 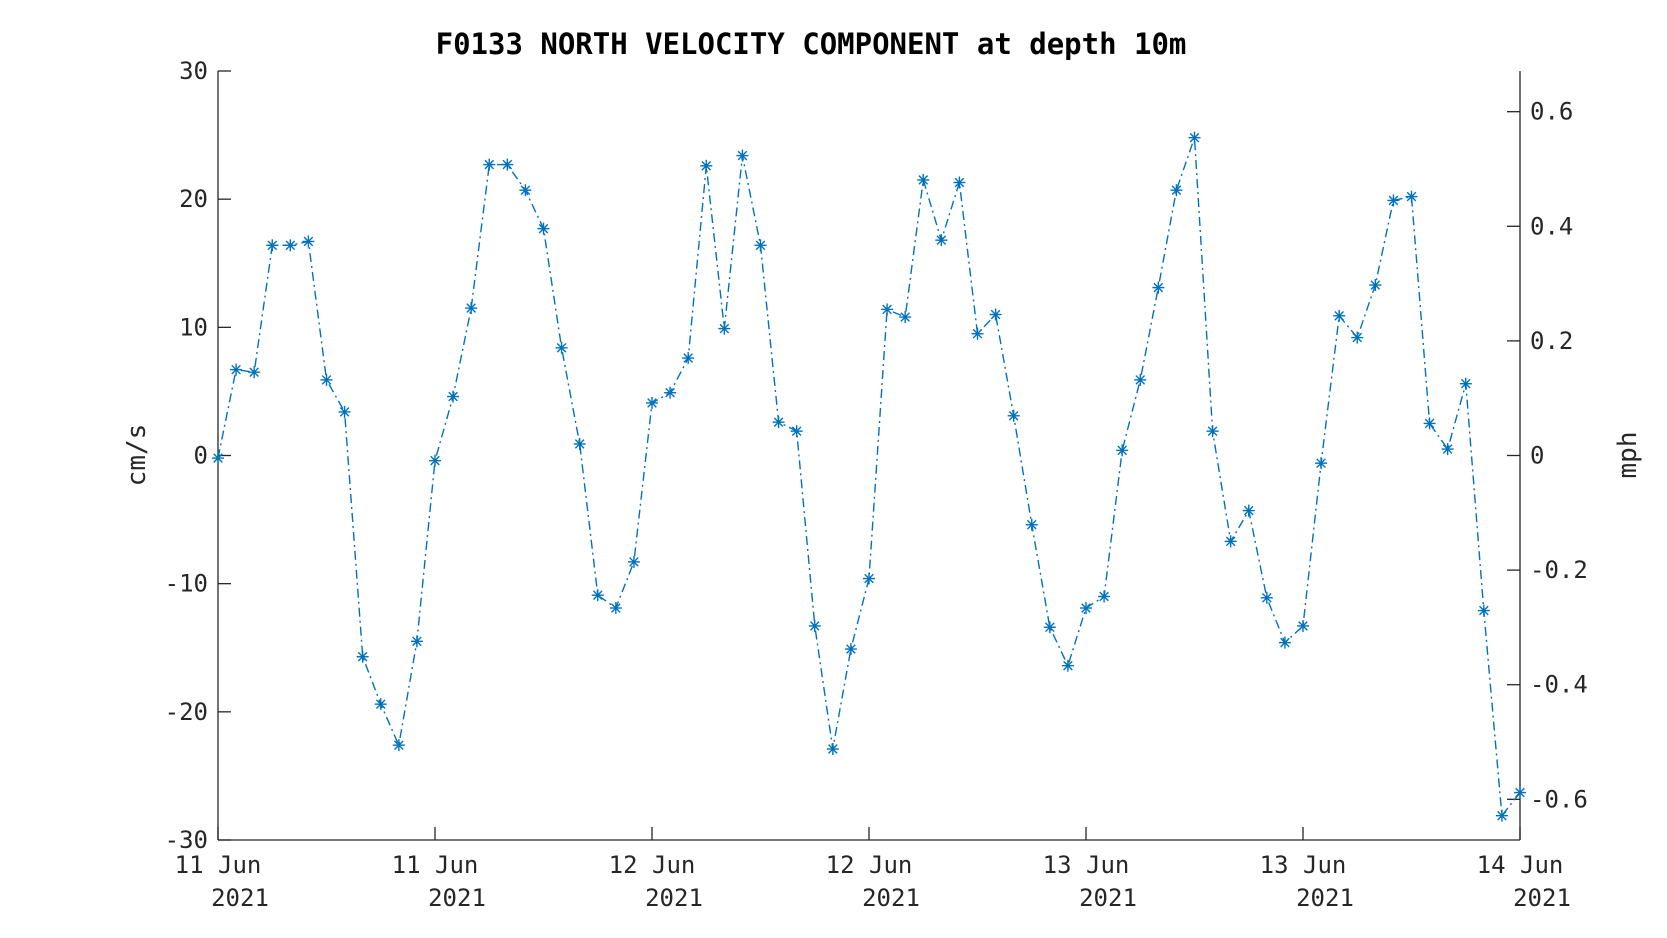 What do you see at coordinates (1559, 799) in the screenshot?
I see `y2-tick-label: -0.6` at bounding box center [1559, 799].